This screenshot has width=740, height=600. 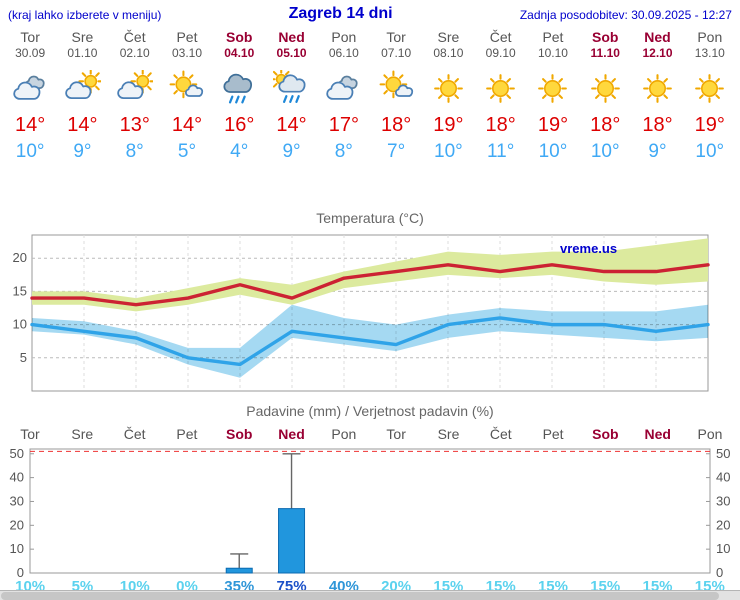 I want to click on day-name: Čet, so click(x=500, y=37).